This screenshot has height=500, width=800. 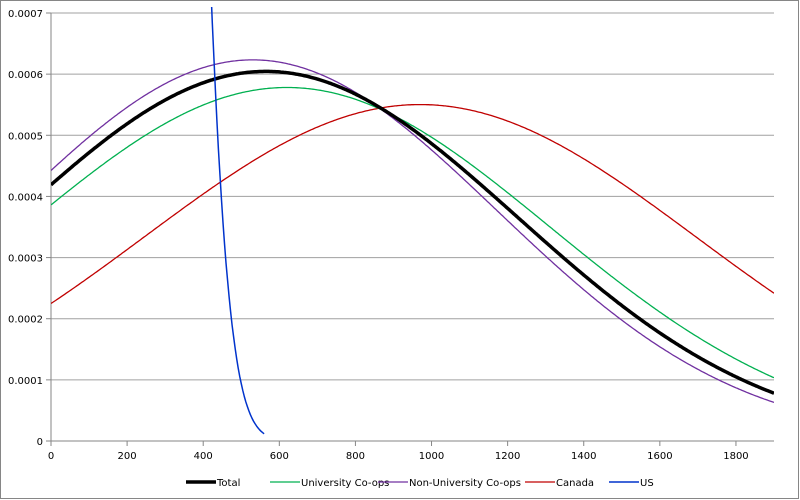 I want to click on legend-item: Total, so click(x=213, y=483).